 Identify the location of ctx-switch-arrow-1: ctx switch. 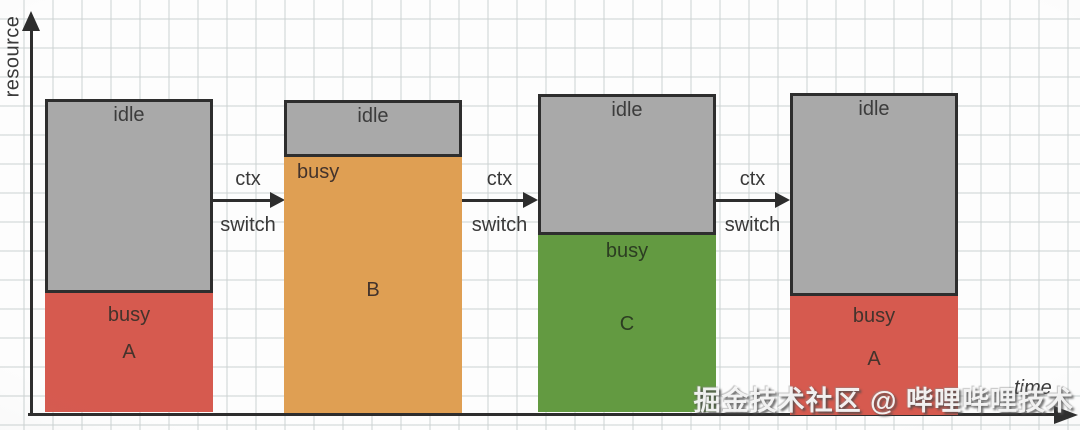
(248, 204).